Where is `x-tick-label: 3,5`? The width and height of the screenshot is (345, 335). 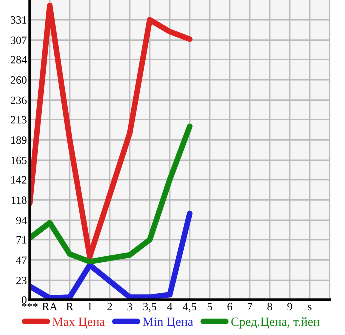
x-tick-label: 3,5 is located at coordinates (150, 307).